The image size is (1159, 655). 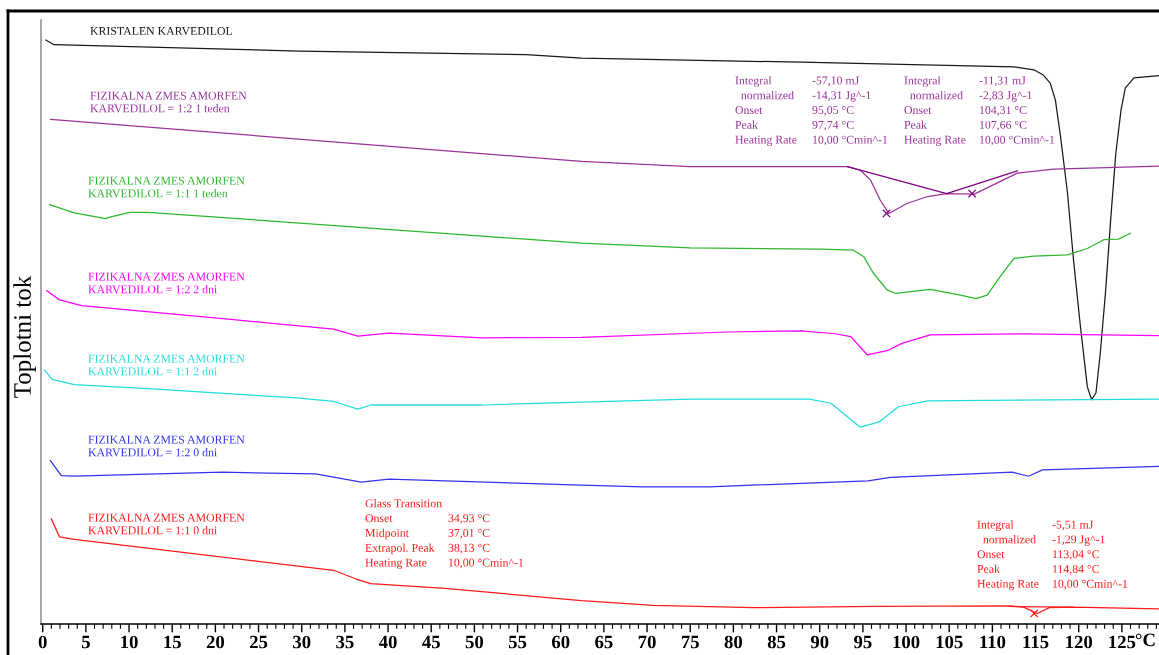 I want to click on series-label: FIZIKALNA ZMES AMORFEN KARVEDILOL = 1:1 0 dni, so click(x=166, y=524).